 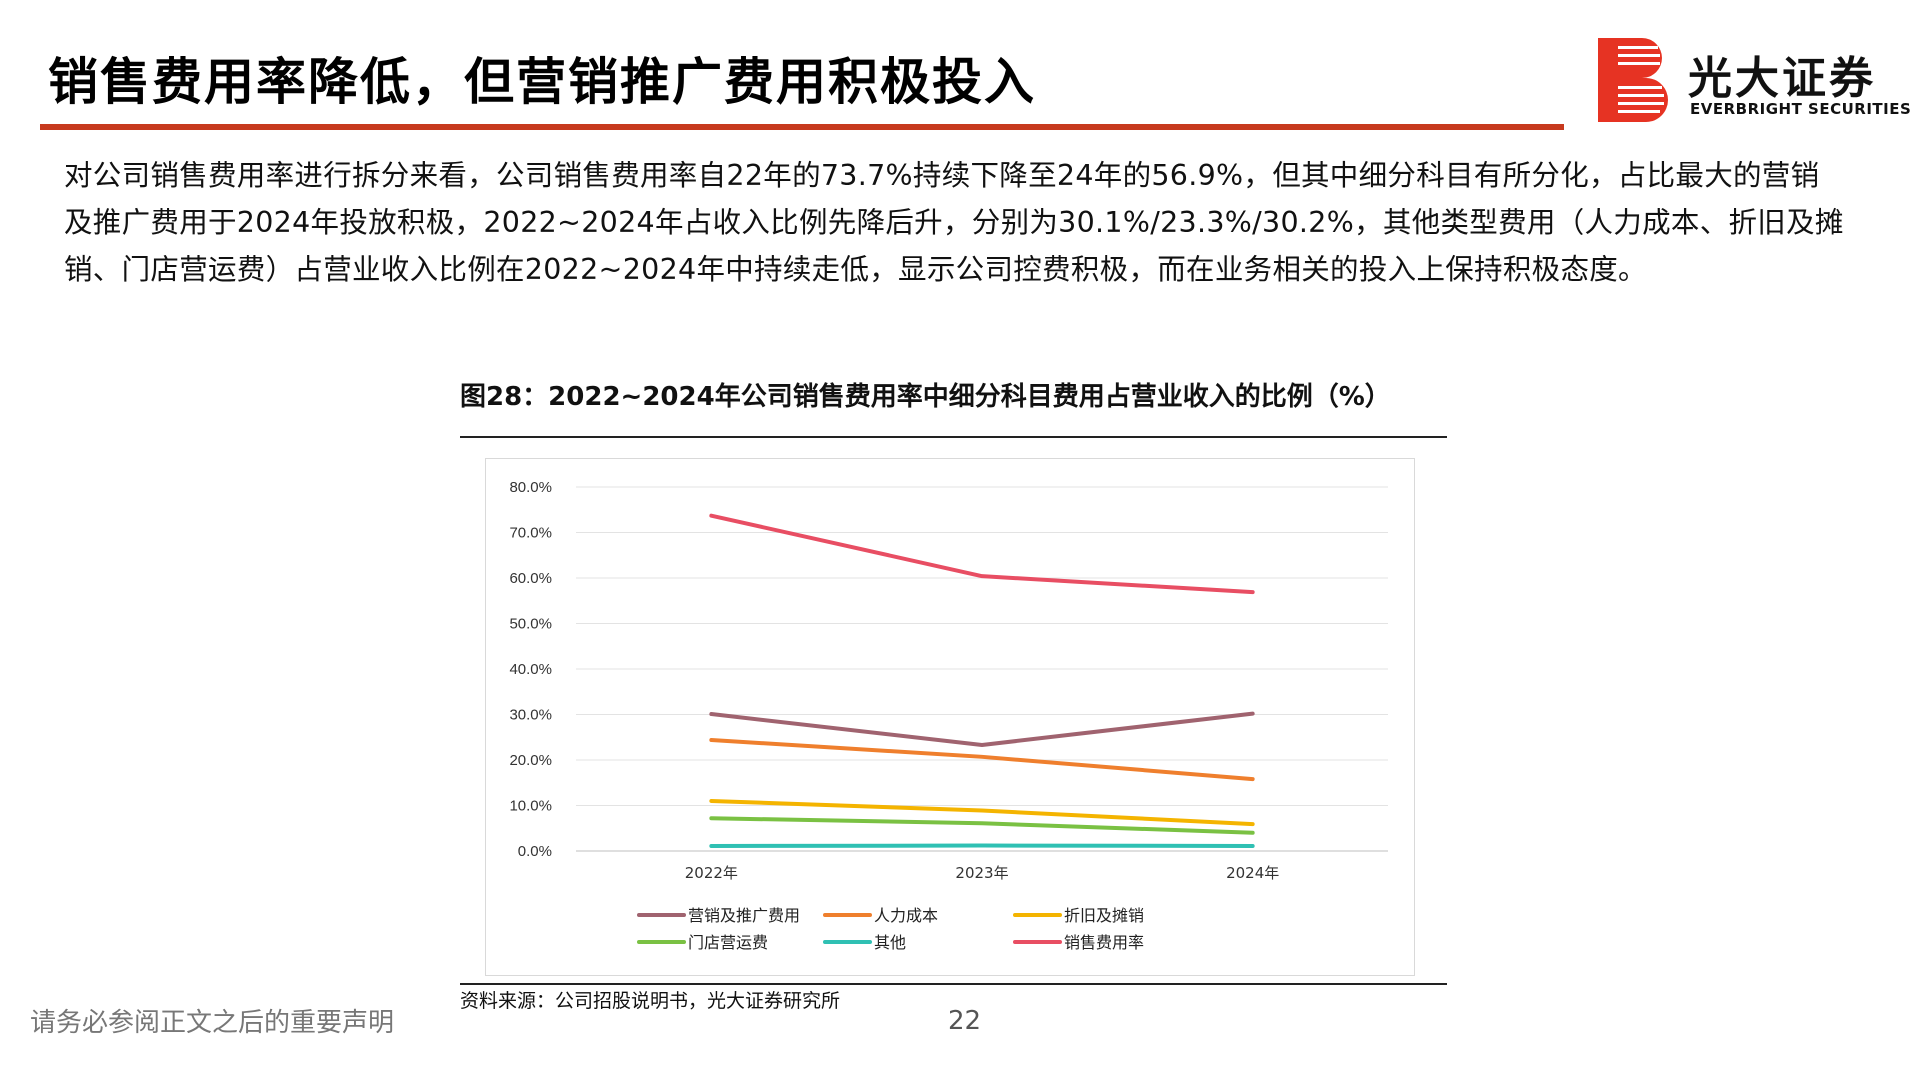 I want to click on y-tick-label: 20.0%, so click(x=530, y=760).